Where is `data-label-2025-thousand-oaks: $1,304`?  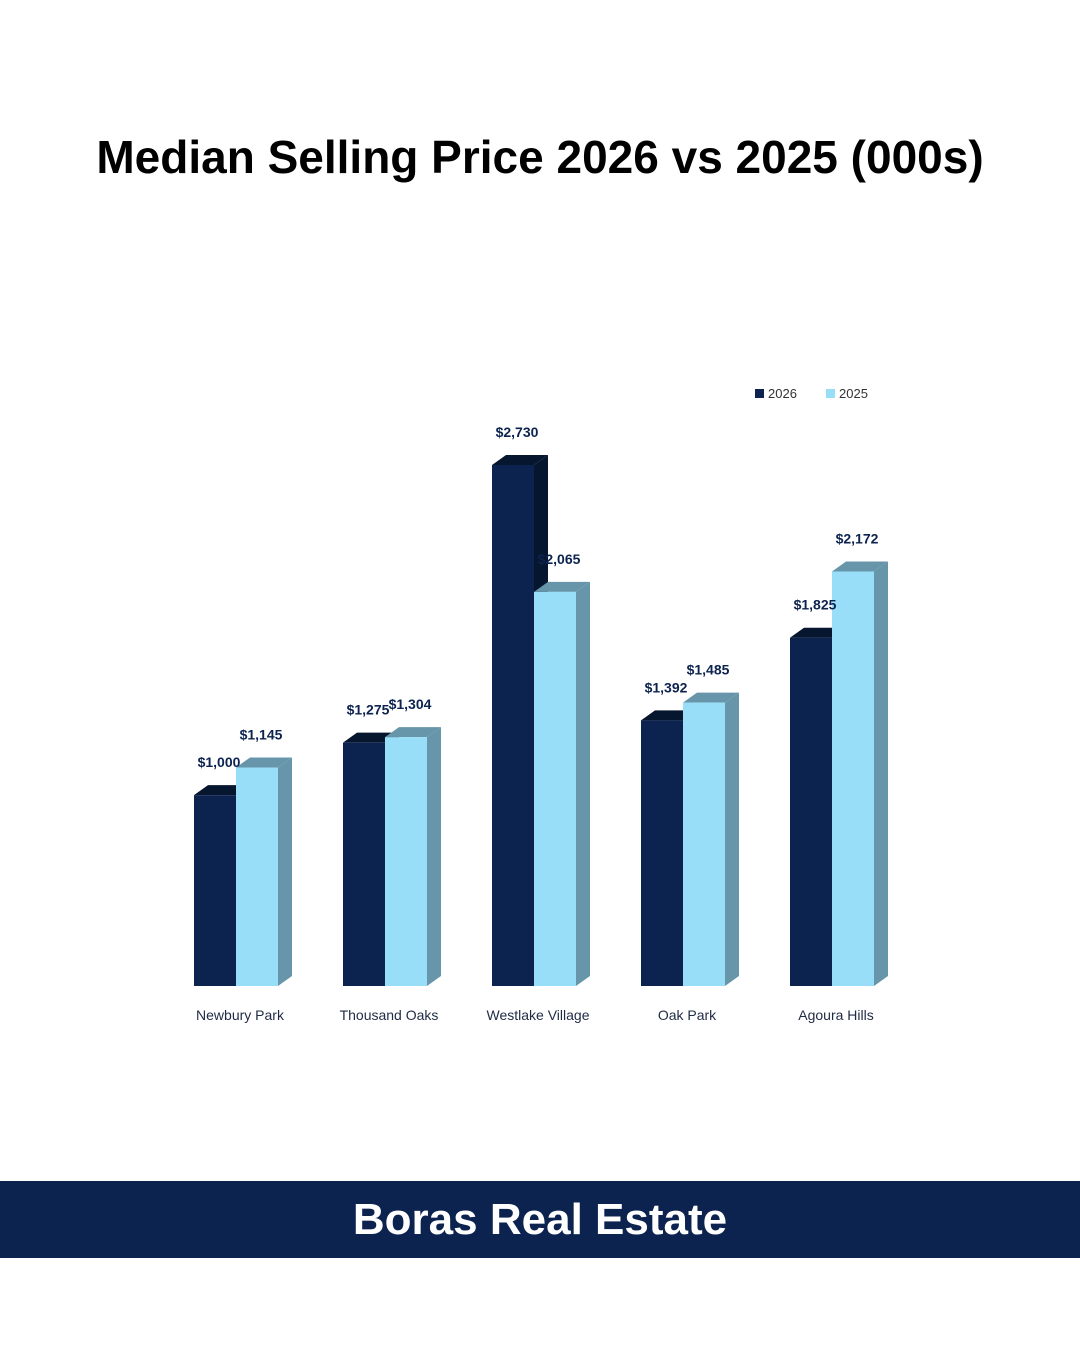
data-label-2025-thousand-oaks: $1,304 is located at coordinates (410, 704).